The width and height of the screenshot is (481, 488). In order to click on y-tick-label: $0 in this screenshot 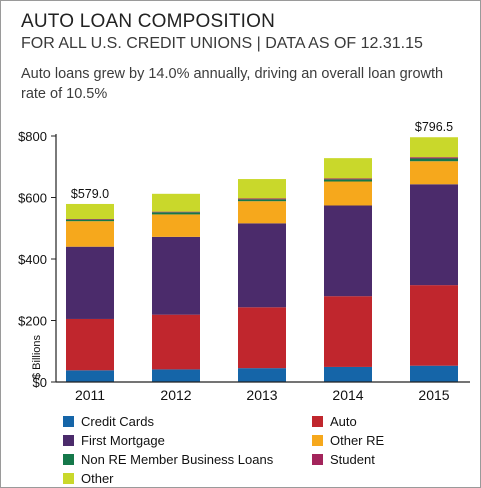, I will do `click(40, 382)`.